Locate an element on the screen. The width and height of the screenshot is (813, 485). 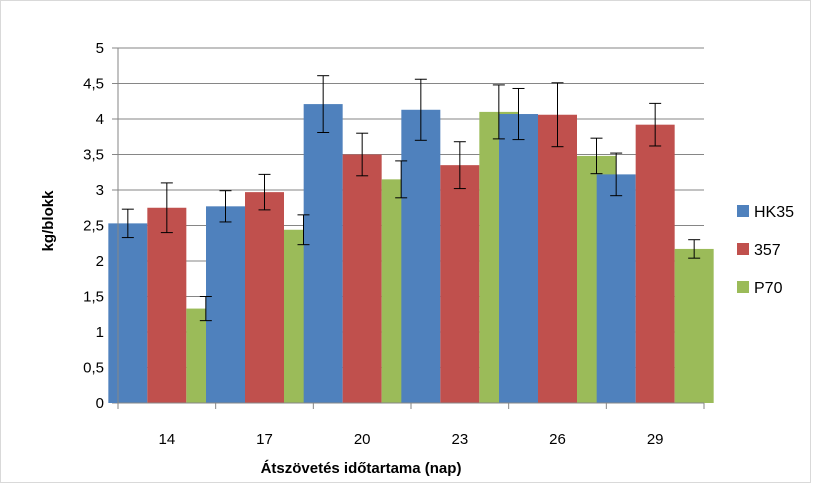
y-tick-label: 1 is located at coordinates (100, 332).